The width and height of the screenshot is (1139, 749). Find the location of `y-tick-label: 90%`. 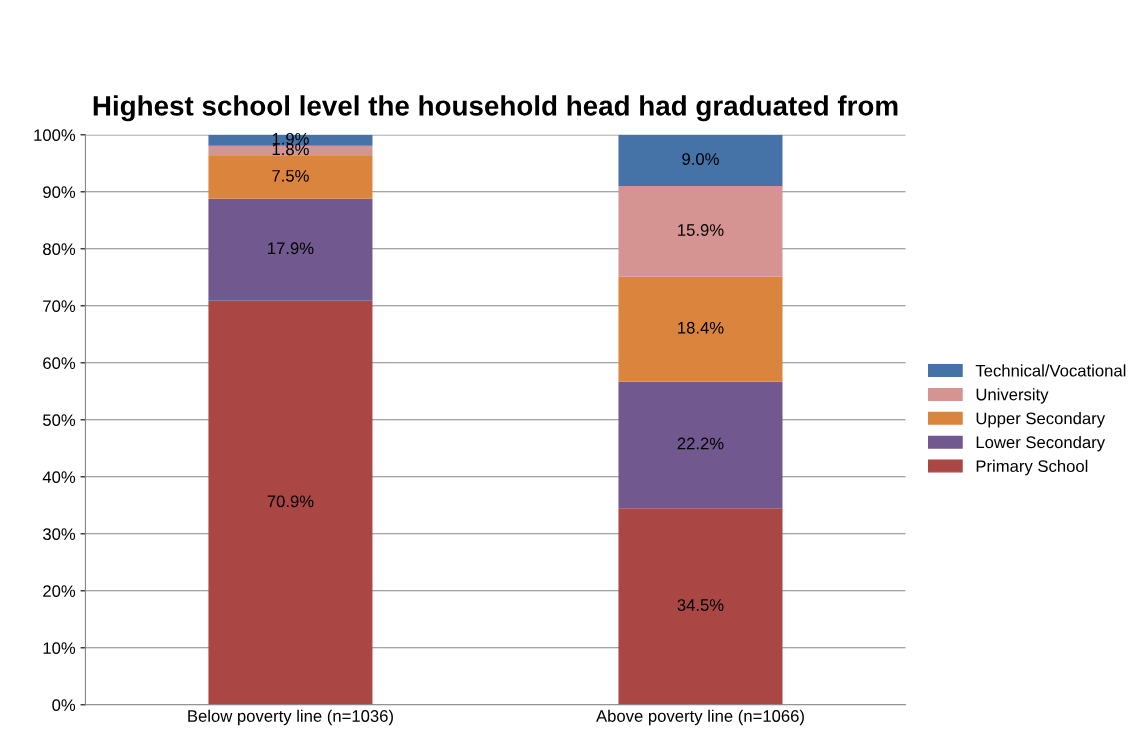

y-tick-label: 90% is located at coordinates (59, 192).